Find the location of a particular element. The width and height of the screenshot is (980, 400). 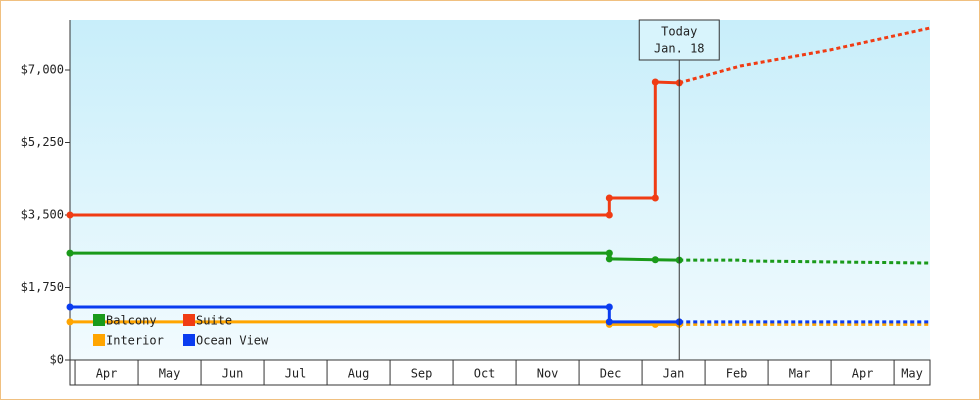

x-tick-label: Jul is located at coordinates (296, 374).